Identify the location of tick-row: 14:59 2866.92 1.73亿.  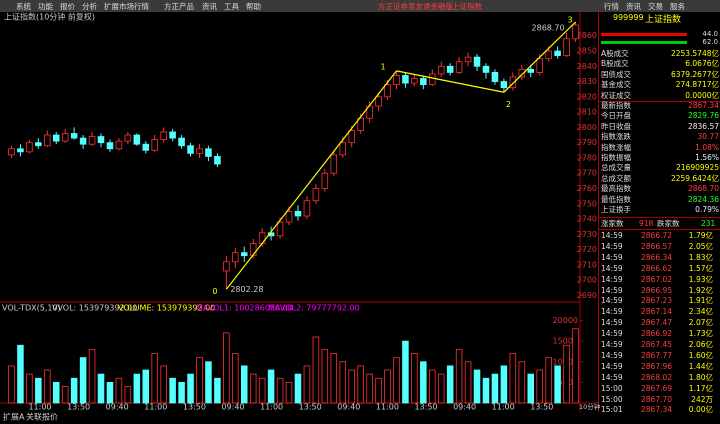
(660, 334).